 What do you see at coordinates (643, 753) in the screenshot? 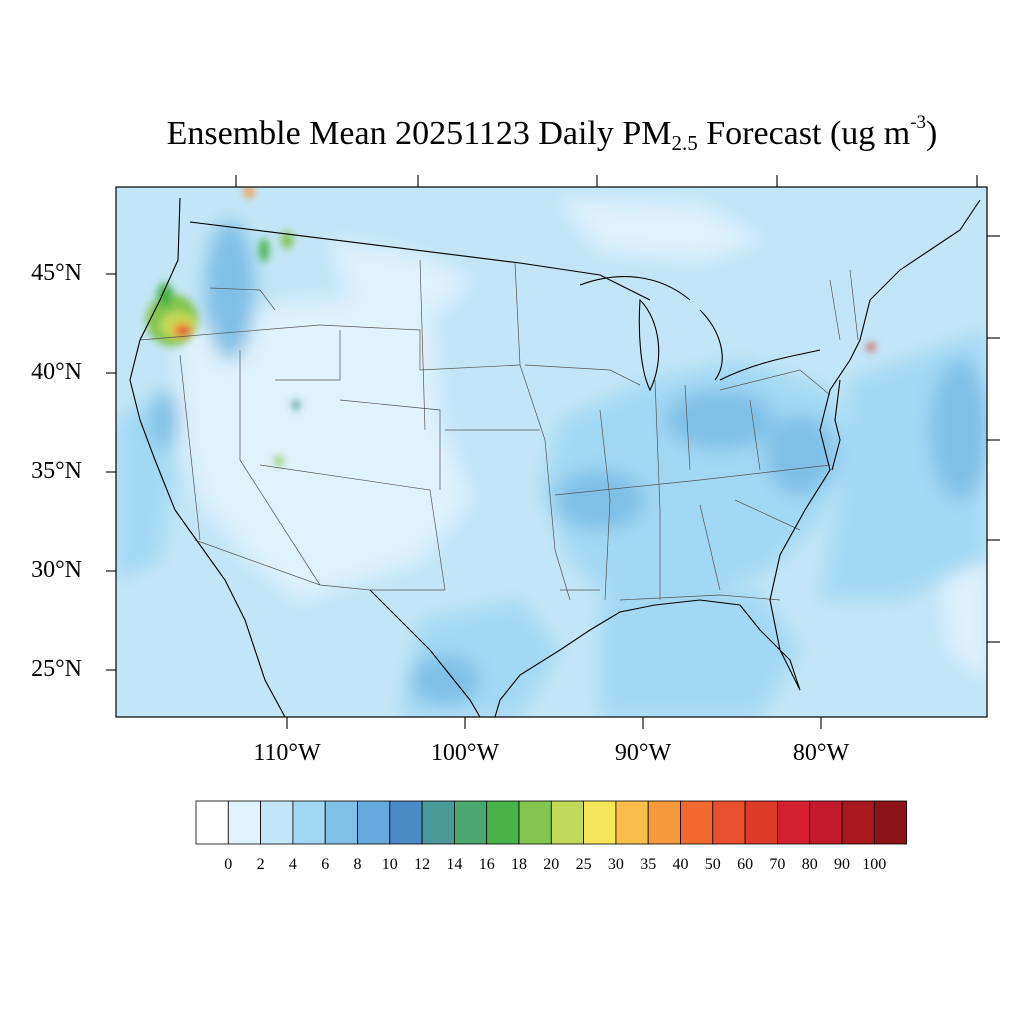
I see `lon-label-90w: 90°W` at bounding box center [643, 753].